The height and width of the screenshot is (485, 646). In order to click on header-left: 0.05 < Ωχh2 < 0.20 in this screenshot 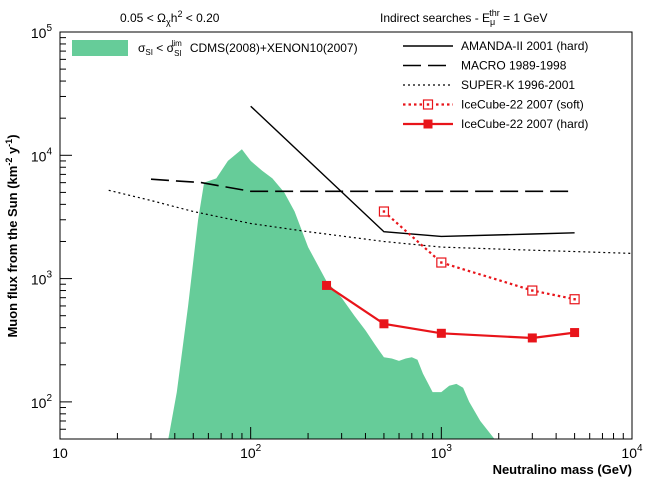, I will do `click(170, 18)`.